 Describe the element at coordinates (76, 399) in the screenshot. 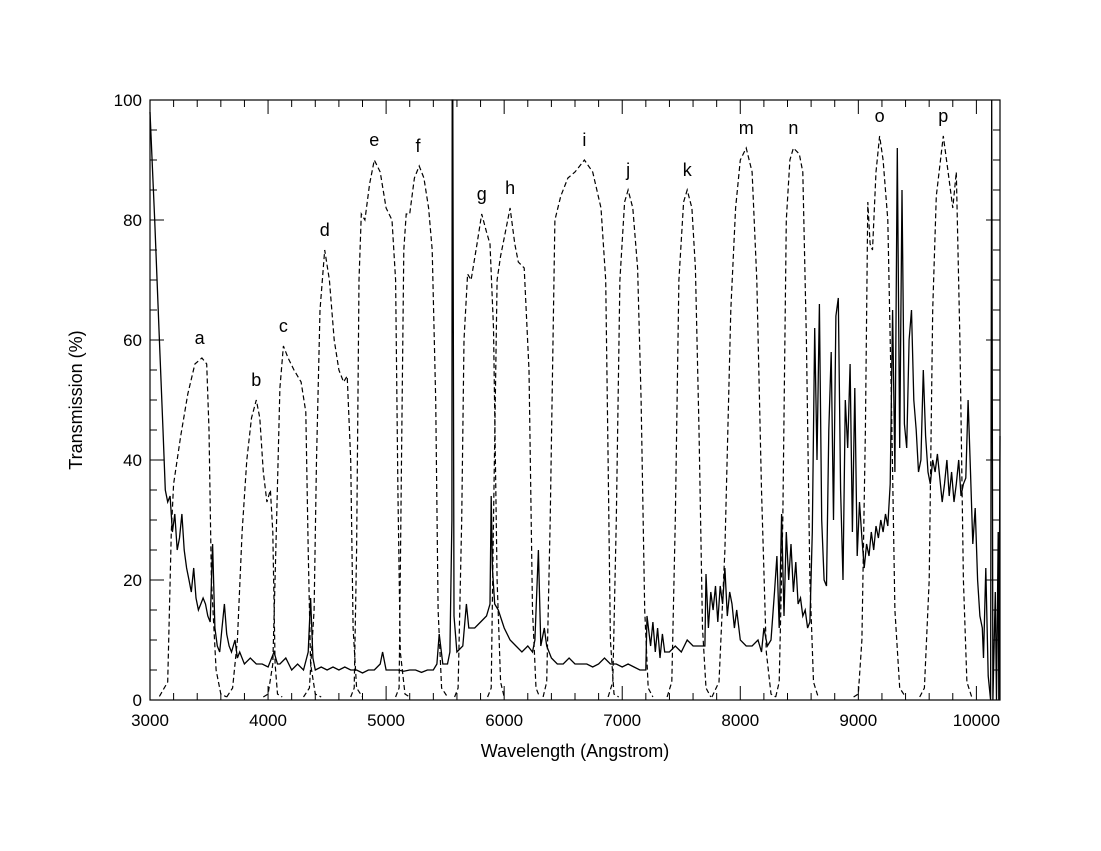

I see `y-axis-label: Transmission (%)` at that location.